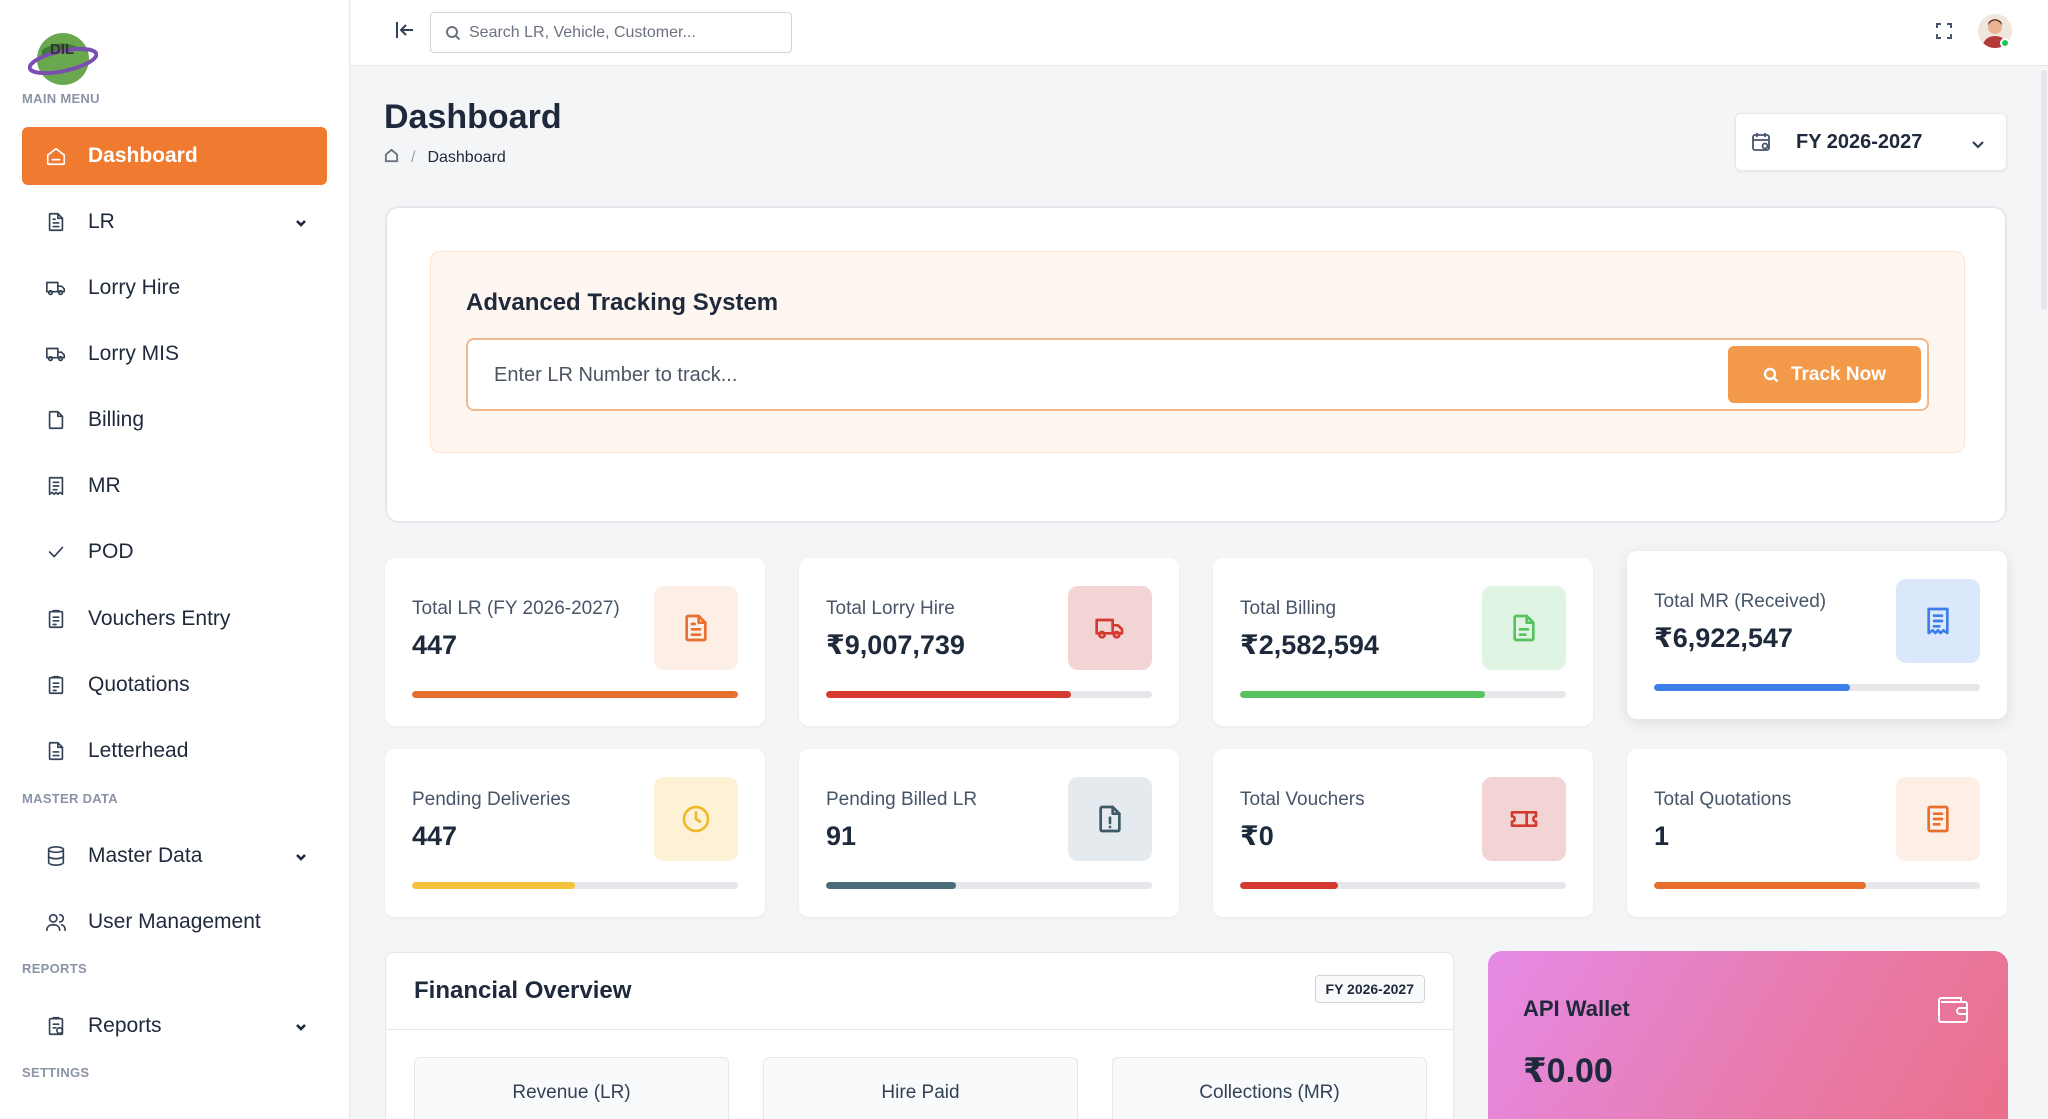 The height and width of the screenshot is (1119, 2048). What do you see at coordinates (1257, 836) in the screenshot?
I see `stat-value: ₹0` at bounding box center [1257, 836].